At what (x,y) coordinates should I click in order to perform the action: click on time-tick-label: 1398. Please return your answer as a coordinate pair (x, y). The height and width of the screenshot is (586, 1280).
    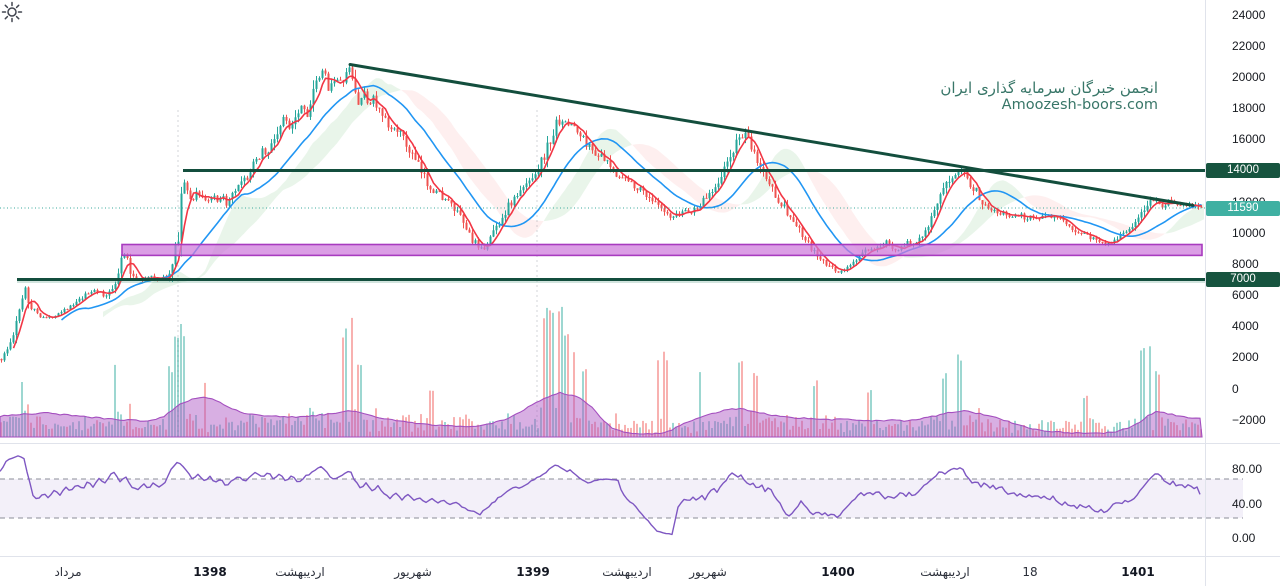
    Looking at the image, I should click on (210, 572).